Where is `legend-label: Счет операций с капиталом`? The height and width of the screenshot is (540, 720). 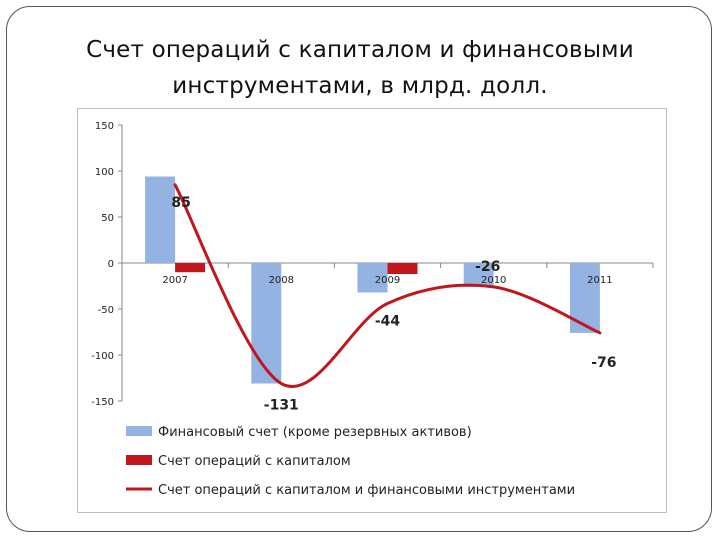 legend-label: Счет операций с капиталом is located at coordinates (254, 461).